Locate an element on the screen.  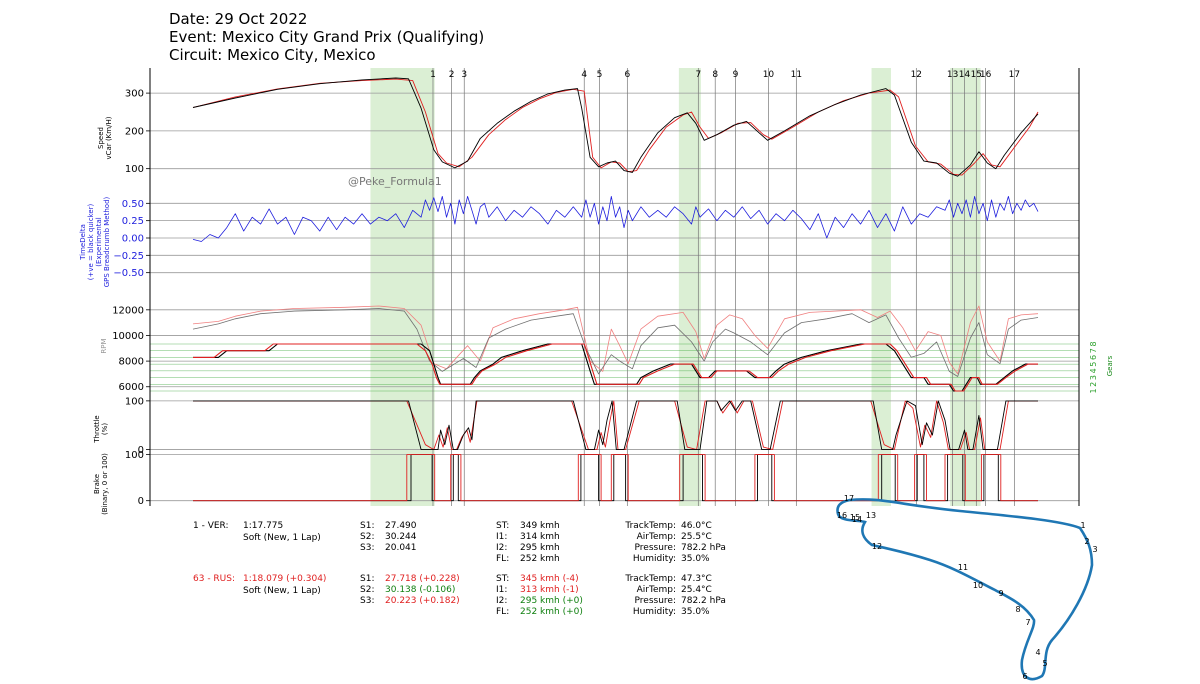
corner-label-2: 2 is located at coordinates (452, 75).